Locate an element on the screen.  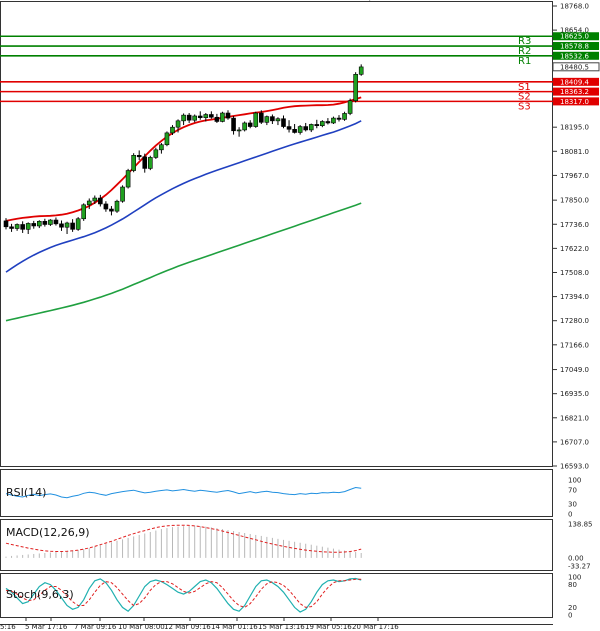
macd-label: MACD(12,26,9) is located at coordinates (48, 532).